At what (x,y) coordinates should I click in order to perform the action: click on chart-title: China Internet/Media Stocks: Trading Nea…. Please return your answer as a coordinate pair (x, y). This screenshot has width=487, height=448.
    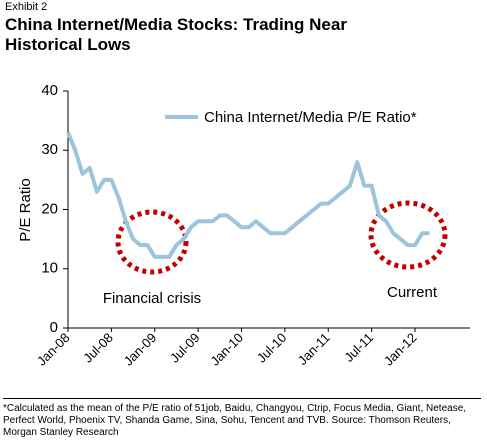
    Looking at the image, I should click on (176, 34).